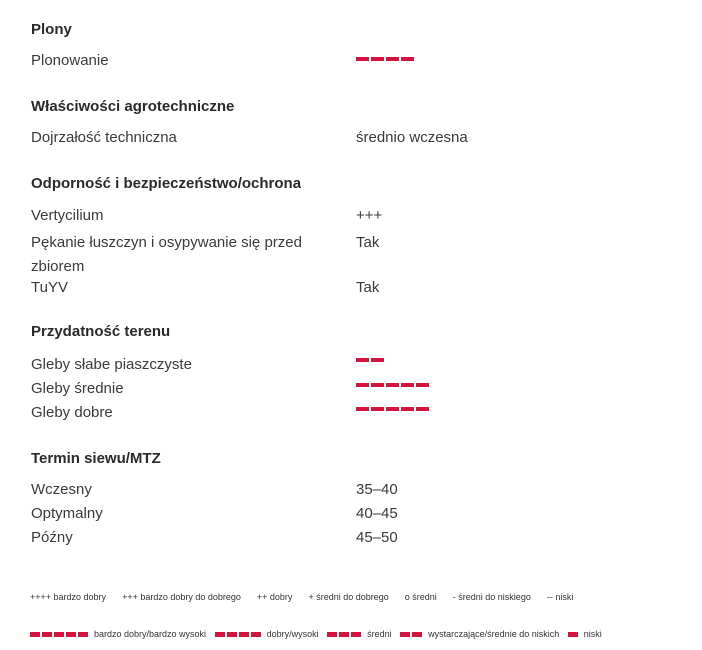  I want to click on section-title: Przydatność terenu, so click(101, 331).